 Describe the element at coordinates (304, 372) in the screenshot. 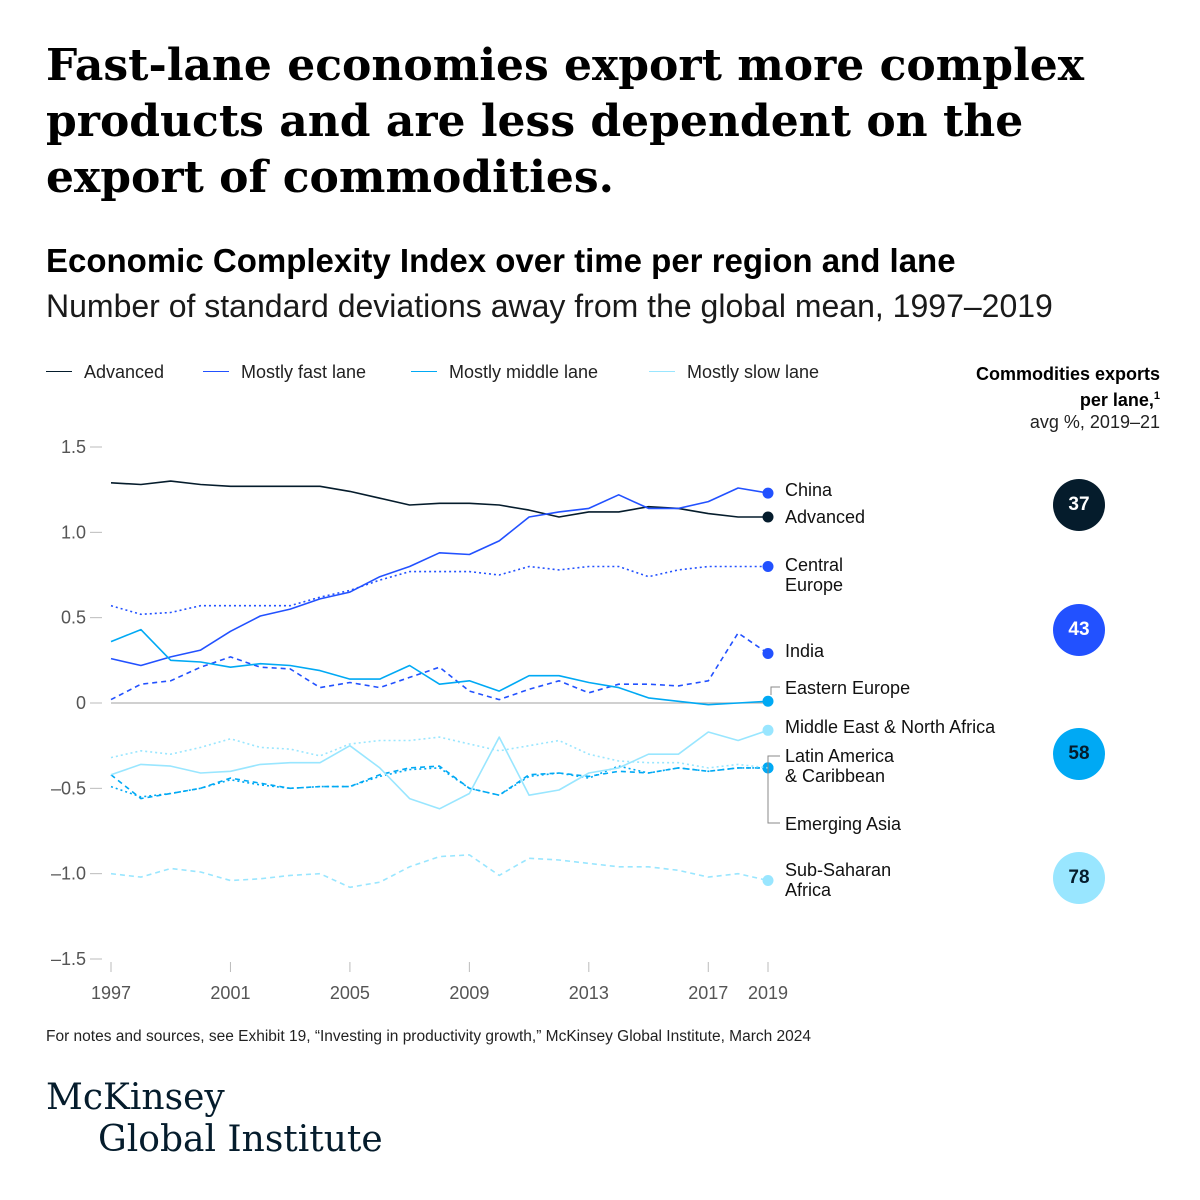

I see `legend-label: Mostly fast lane` at that location.